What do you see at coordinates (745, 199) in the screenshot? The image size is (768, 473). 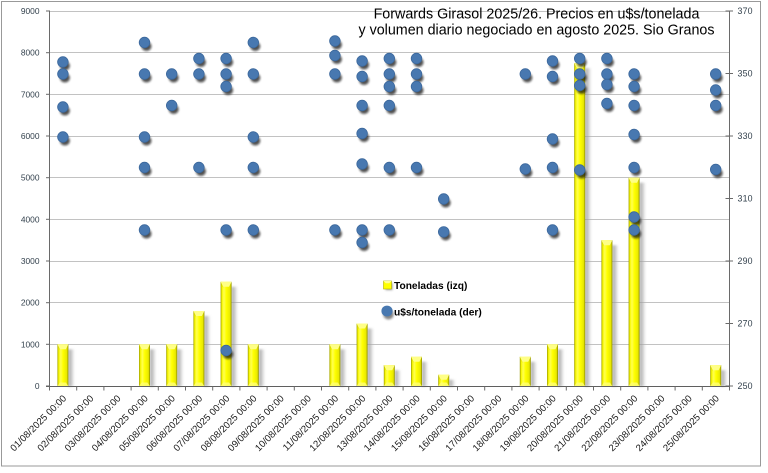 I see `svg-text: 310` at bounding box center [745, 199].